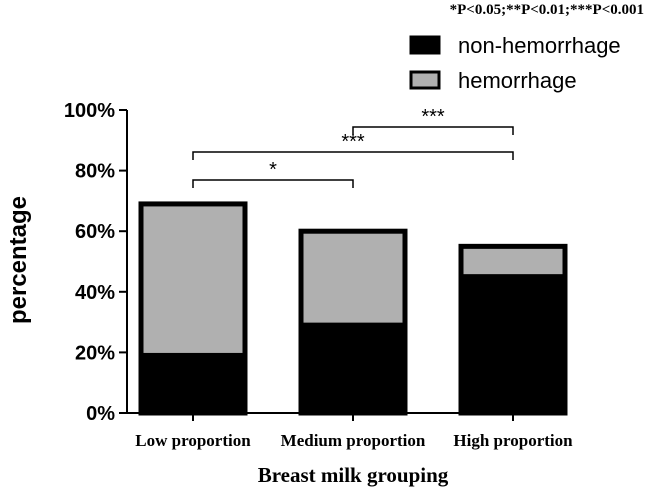 The image size is (650, 490). Describe the element at coordinates (425, 45) in the screenshot. I see `legend-swatch-non-hemorrhage` at that location.